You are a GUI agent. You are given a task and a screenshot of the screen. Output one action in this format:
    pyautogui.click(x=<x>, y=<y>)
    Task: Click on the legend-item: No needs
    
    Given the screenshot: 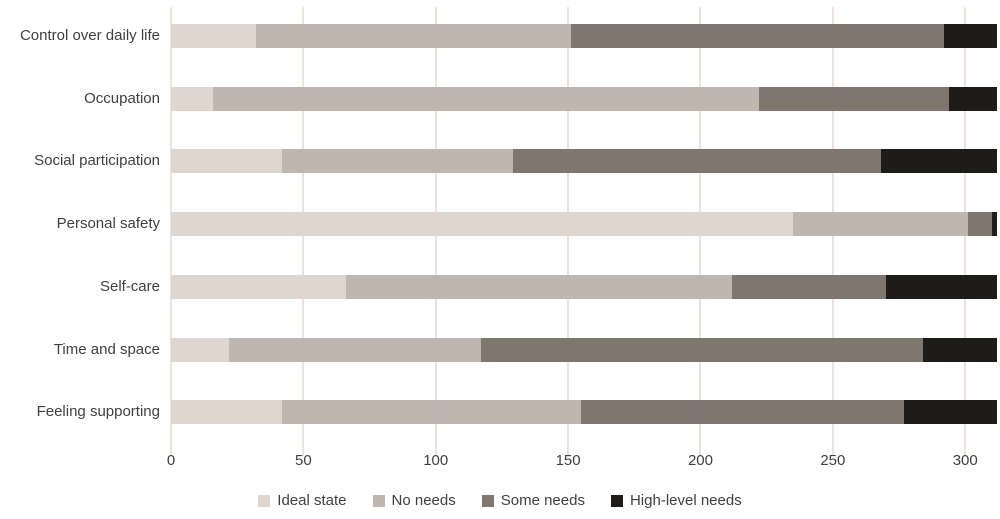 What is the action you would take?
    pyautogui.click(x=414, y=500)
    